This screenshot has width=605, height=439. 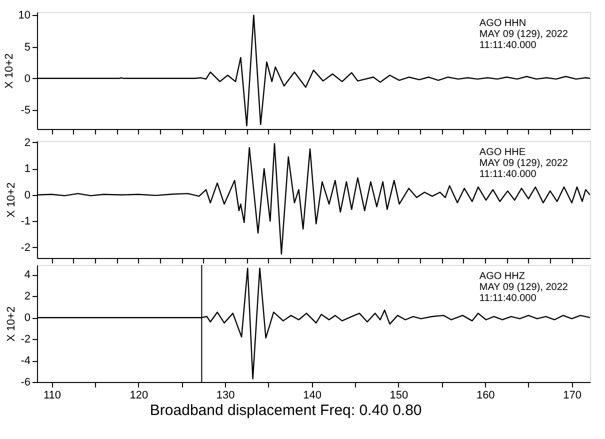 What do you see at coordinates (27, 169) in the screenshot?
I see `y-tick-label: 1` at bounding box center [27, 169].